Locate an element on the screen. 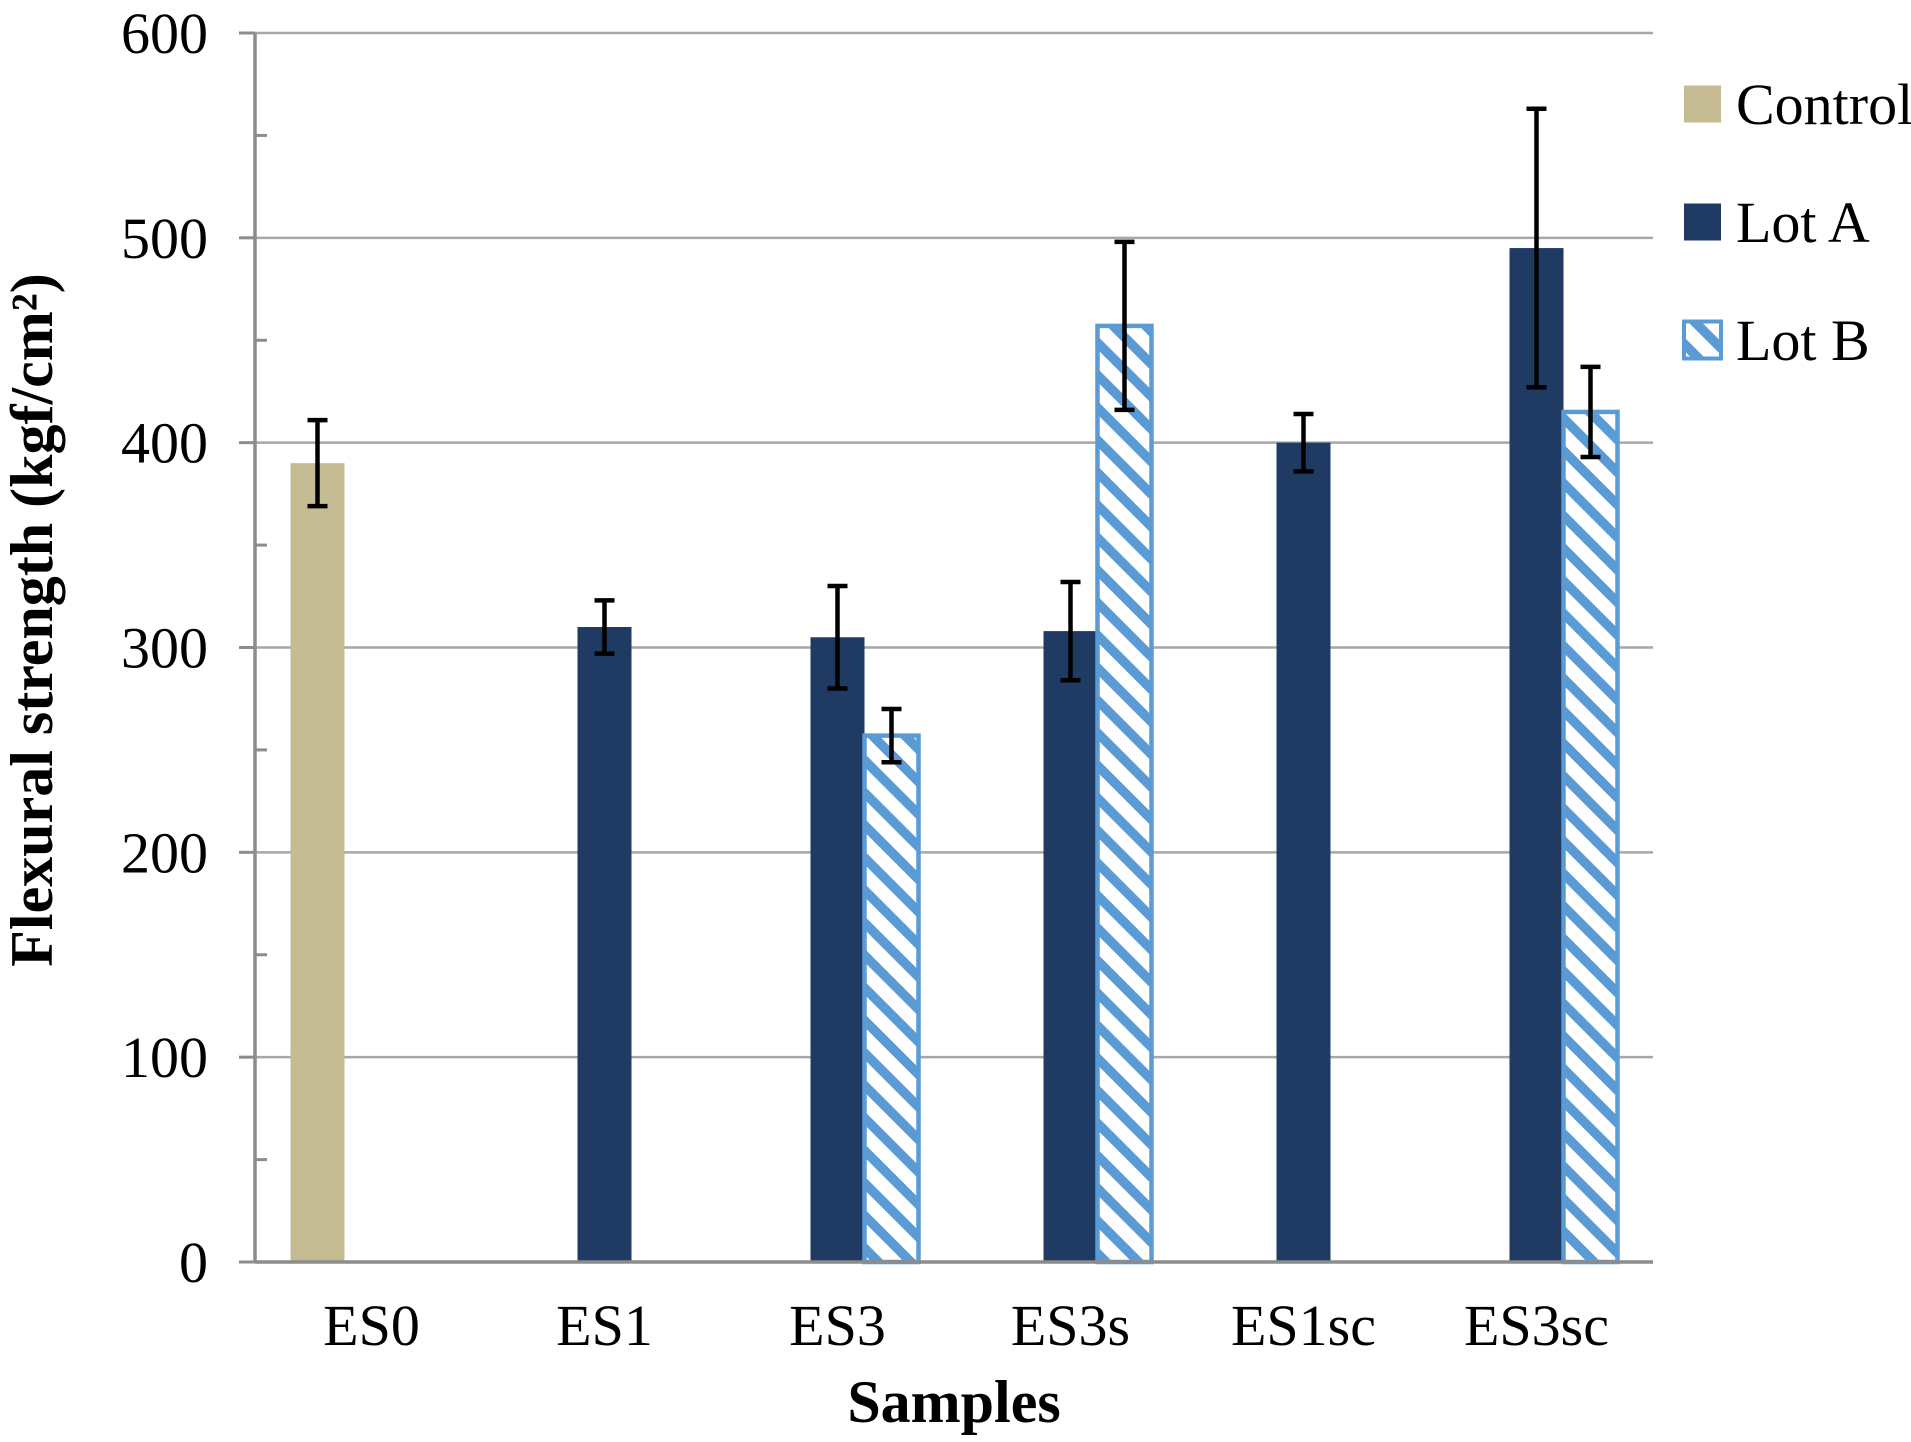  legend-item-Control: Control is located at coordinates (1797, 104).